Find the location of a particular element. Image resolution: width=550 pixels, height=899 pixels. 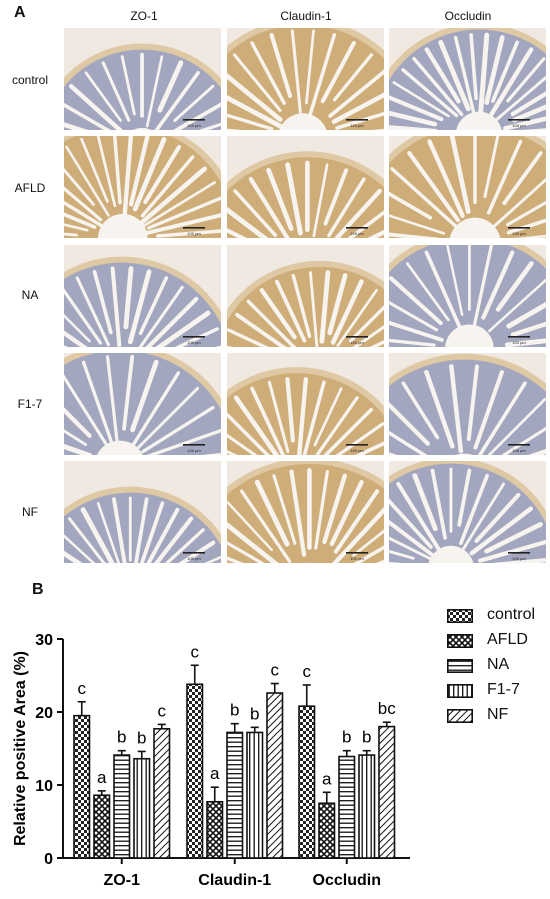

histology-image-nf-occludin: 100 μm is located at coordinates (467, 512).